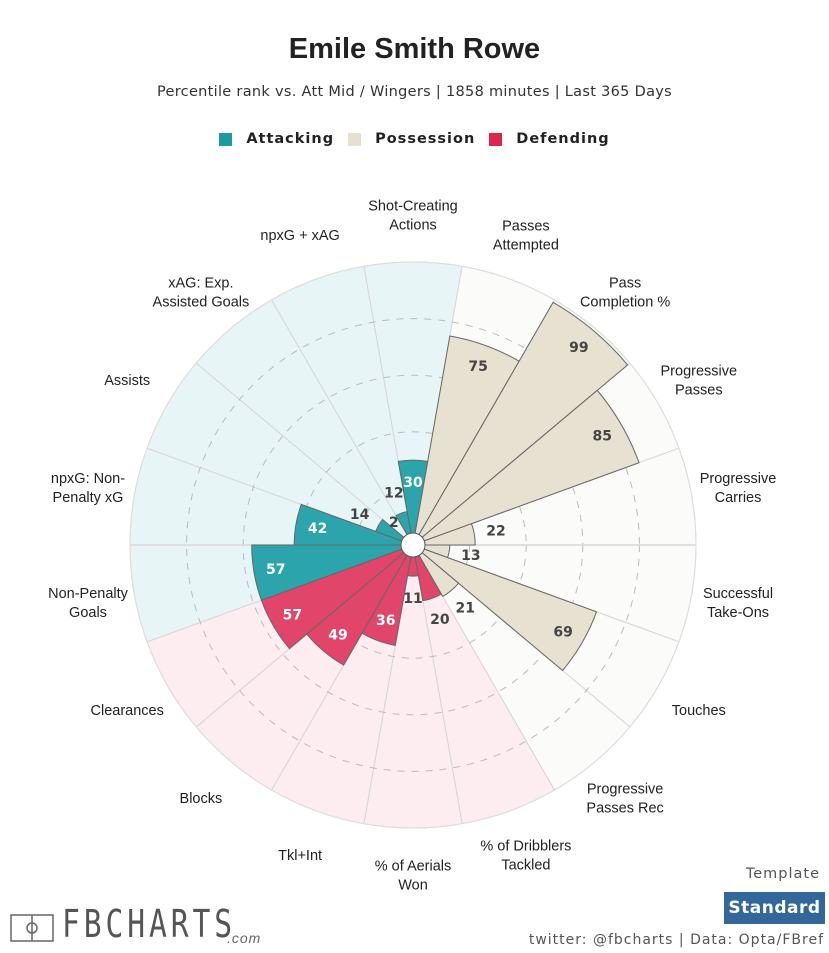 The height and width of the screenshot is (953, 829). What do you see at coordinates (412, 216) in the screenshot?
I see `axis-label: Shot-Creating Actions` at bounding box center [412, 216].